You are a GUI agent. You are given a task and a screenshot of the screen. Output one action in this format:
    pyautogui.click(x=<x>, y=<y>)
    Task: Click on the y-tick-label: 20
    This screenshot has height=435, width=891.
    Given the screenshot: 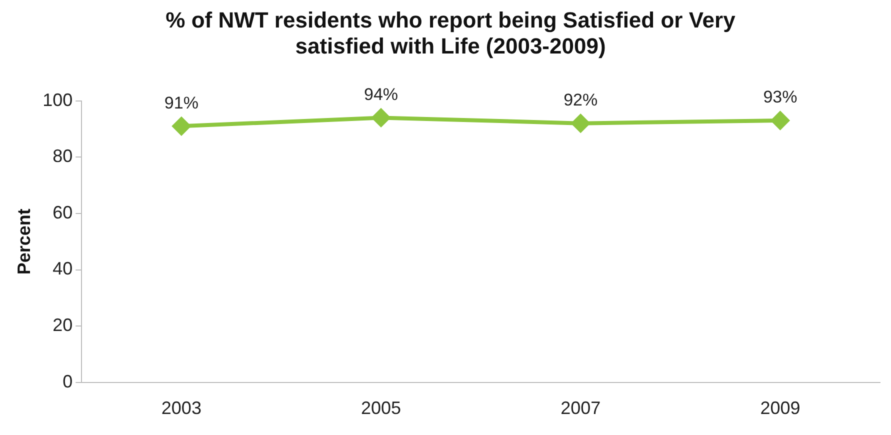 What is the action you would take?
    pyautogui.click(x=62, y=325)
    